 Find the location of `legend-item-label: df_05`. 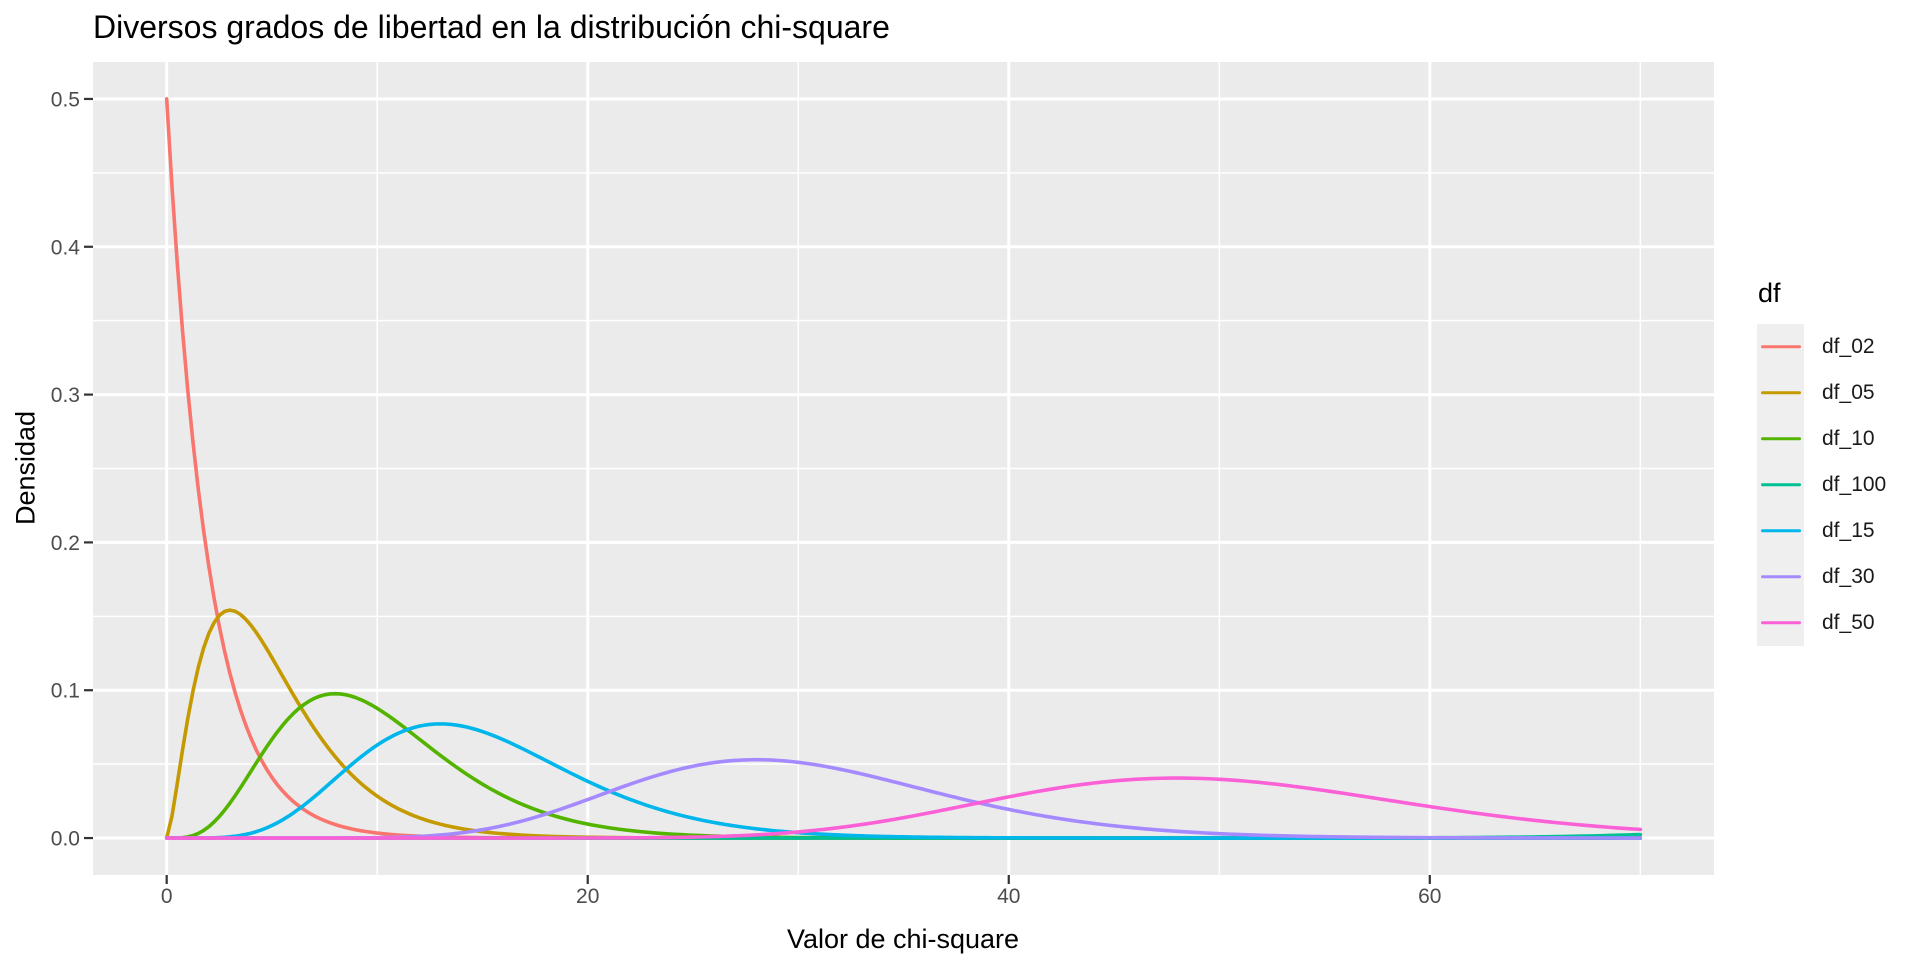

legend-item-label: df_05 is located at coordinates (1848, 392).